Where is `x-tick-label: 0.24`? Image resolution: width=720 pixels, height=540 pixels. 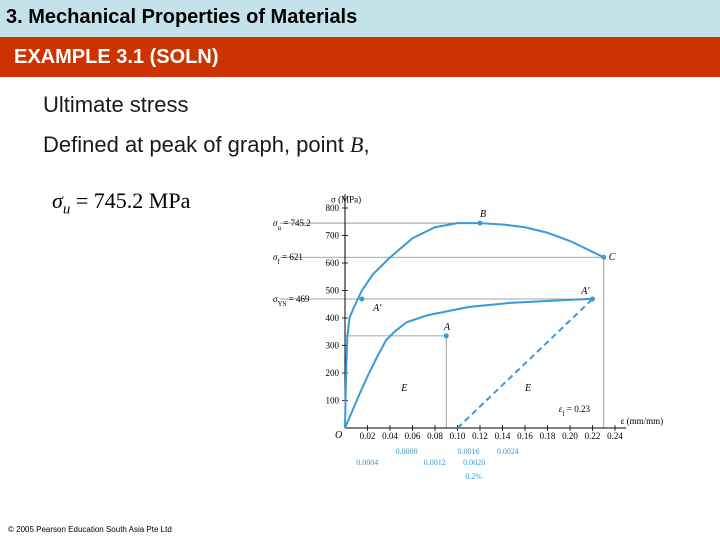 x-tick-label: 0.24 is located at coordinates (615, 436).